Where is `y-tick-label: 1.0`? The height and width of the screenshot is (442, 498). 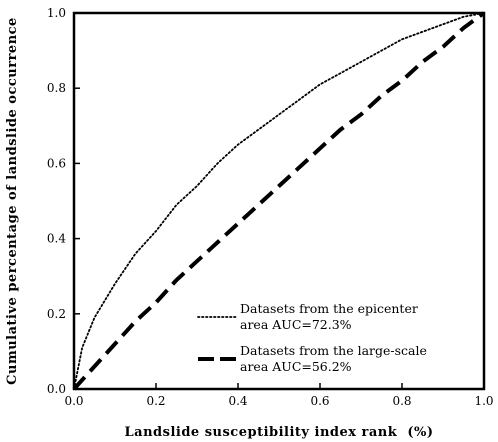 y-tick-label: 1.0 is located at coordinates (56, 13).